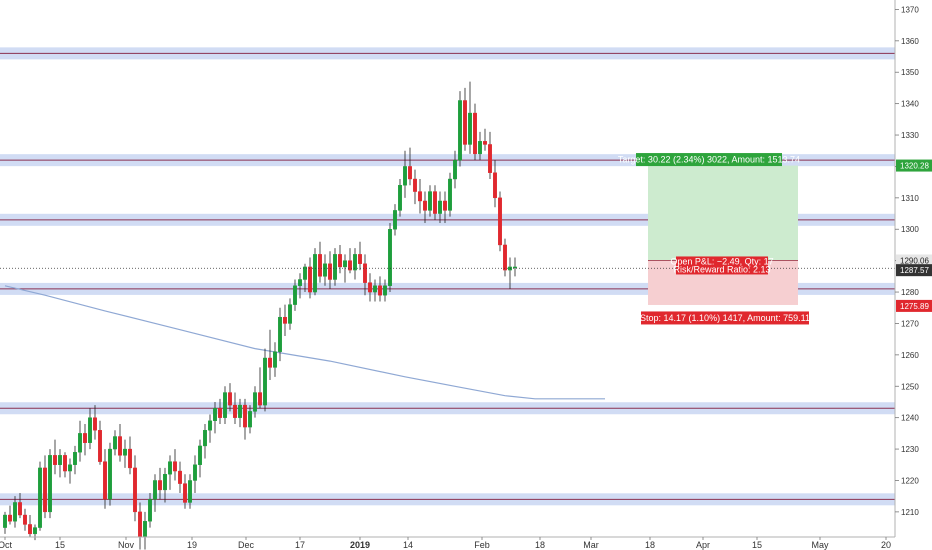 The width and height of the screenshot is (932, 550). Describe the element at coordinates (914, 260) in the screenshot. I see `entry-price-tag: 1290.06` at that location.